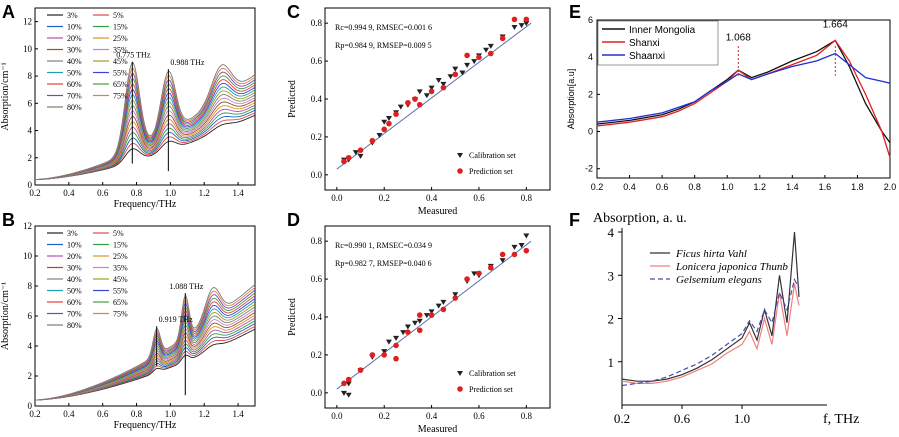  What do you see at coordinates (719, 280) in the screenshot?
I see `legend-entry: Gelsemium elegans` at bounding box center [719, 280].